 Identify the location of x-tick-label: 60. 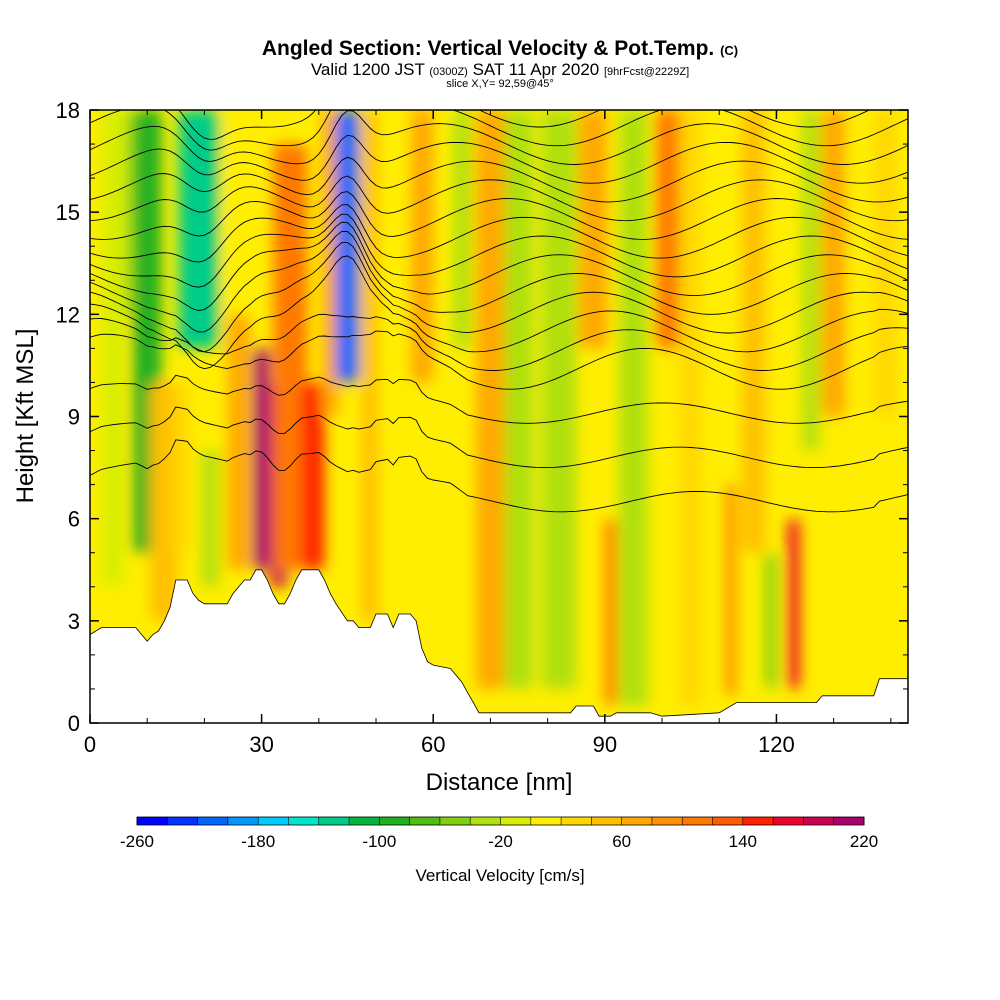
(433, 744).